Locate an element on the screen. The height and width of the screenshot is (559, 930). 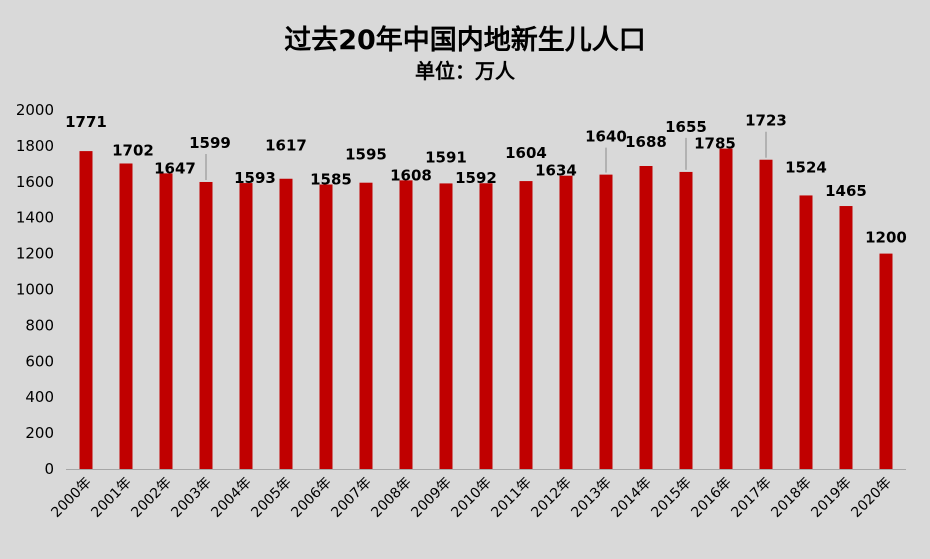
y-tick-label: 1800 is located at coordinates (35, 146).